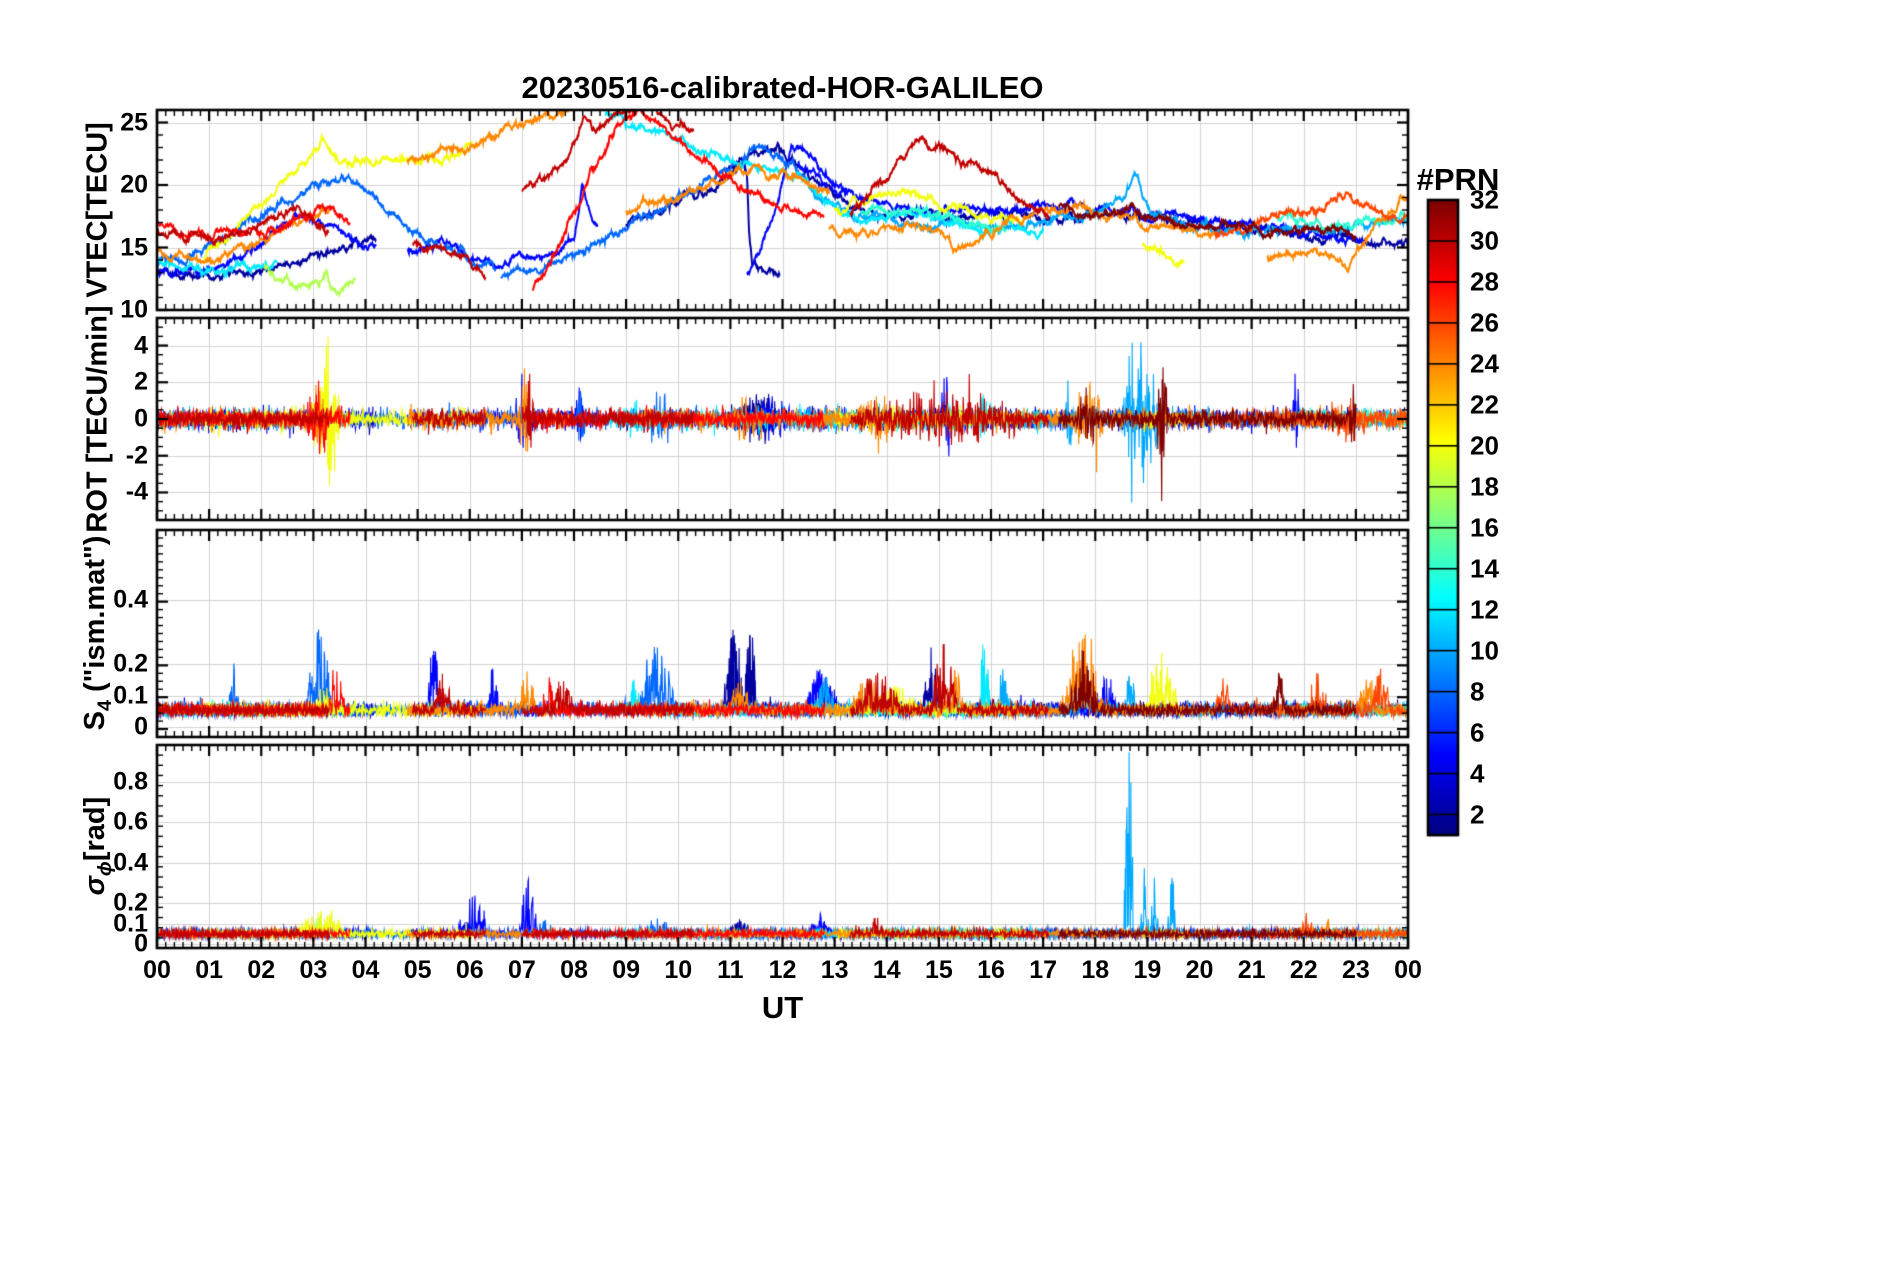  What do you see at coordinates (626, 970) in the screenshot?
I see `x-tick-label: 09` at bounding box center [626, 970].